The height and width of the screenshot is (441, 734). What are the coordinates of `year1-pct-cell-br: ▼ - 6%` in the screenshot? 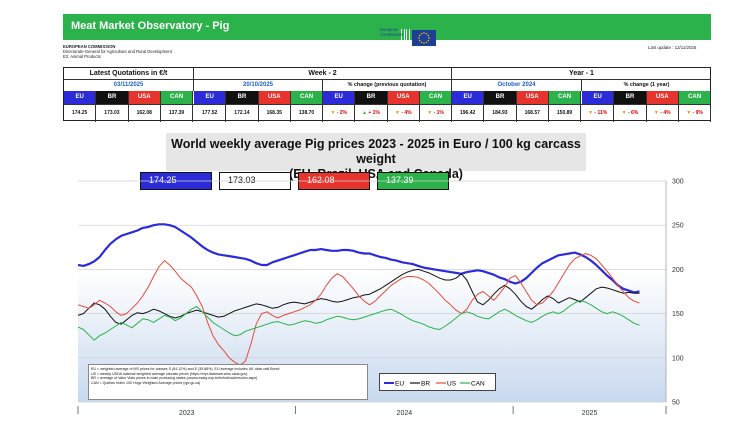 It's located at (630, 113).